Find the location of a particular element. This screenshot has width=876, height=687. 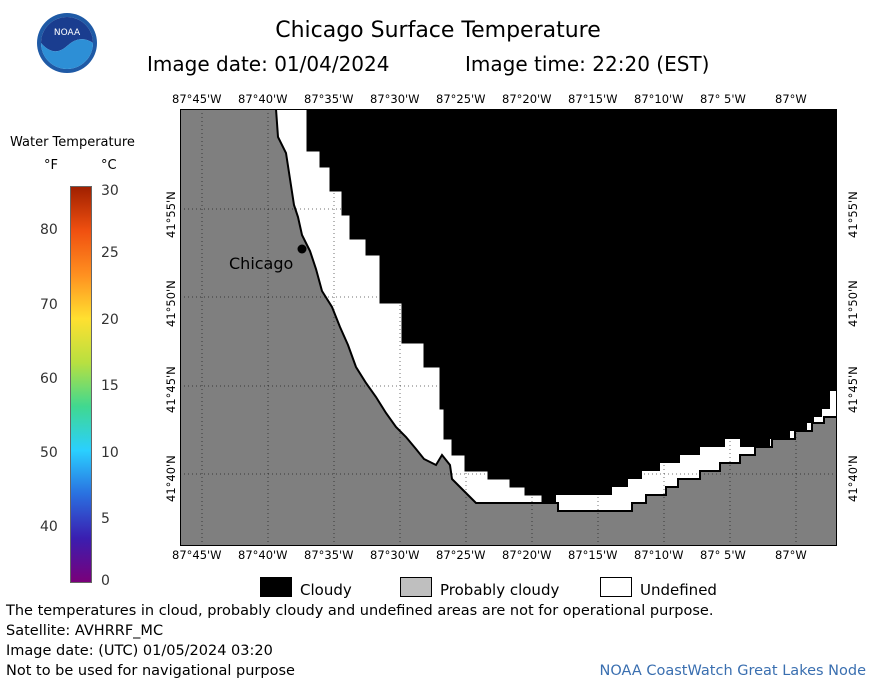

bottom-longitude-label: 87°45'W is located at coordinates (197, 555).